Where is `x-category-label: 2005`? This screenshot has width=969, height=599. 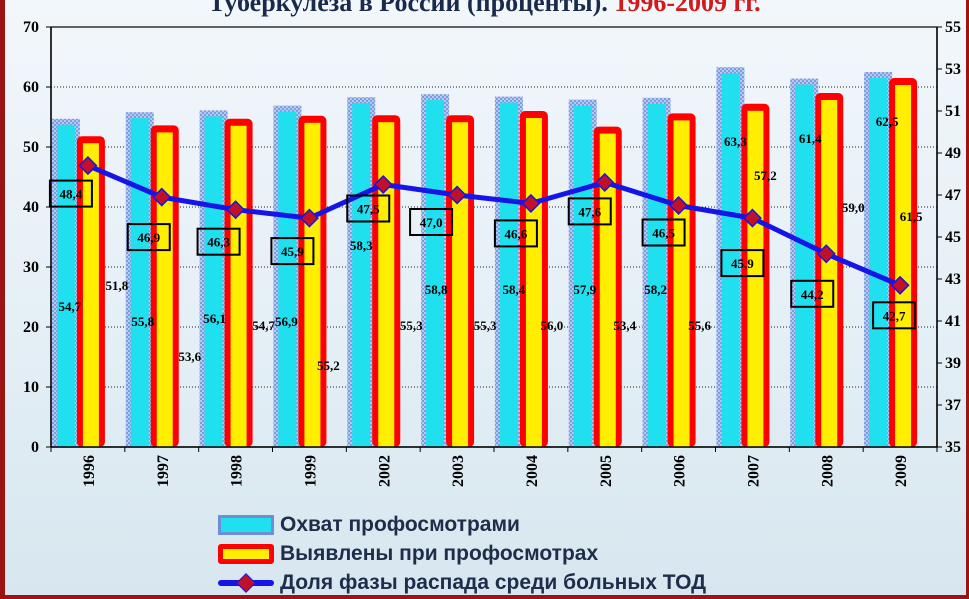 x-category-label: 2005 is located at coordinates (606, 471).